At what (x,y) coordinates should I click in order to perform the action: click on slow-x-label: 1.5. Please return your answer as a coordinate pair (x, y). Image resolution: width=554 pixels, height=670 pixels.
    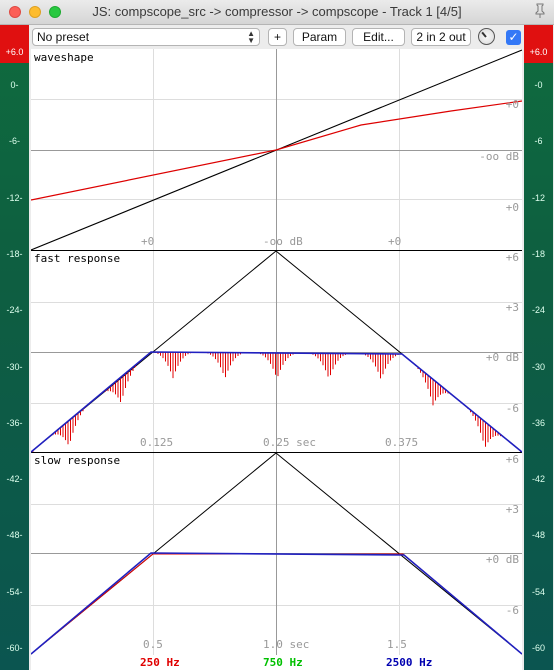
    Looking at the image, I should click on (397, 644).